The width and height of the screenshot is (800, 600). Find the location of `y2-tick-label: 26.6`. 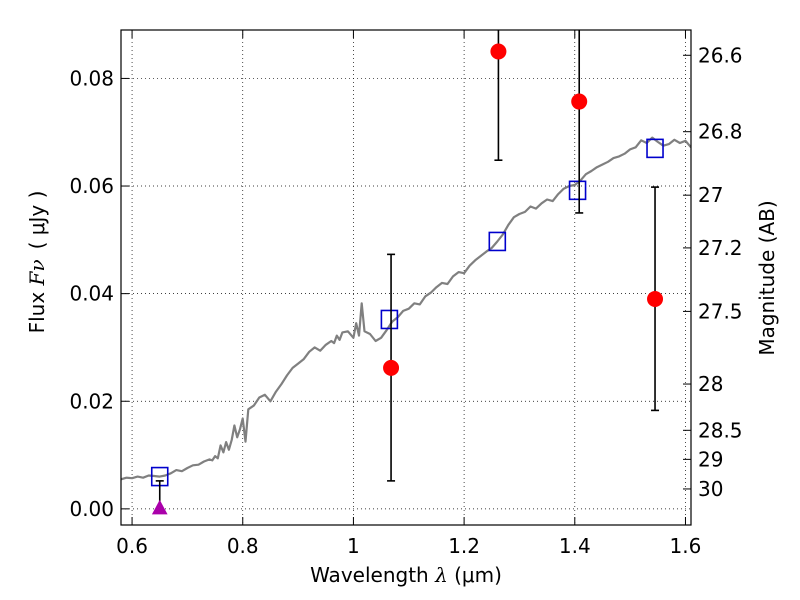

y2-tick-label: 26.6 is located at coordinates (720, 55).